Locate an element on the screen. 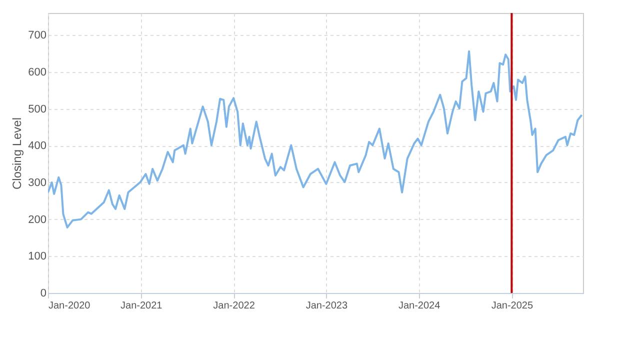 This screenshot has height=350, width=623. x-tick-label: Jan-2022 is located at coordinates (234, 306).